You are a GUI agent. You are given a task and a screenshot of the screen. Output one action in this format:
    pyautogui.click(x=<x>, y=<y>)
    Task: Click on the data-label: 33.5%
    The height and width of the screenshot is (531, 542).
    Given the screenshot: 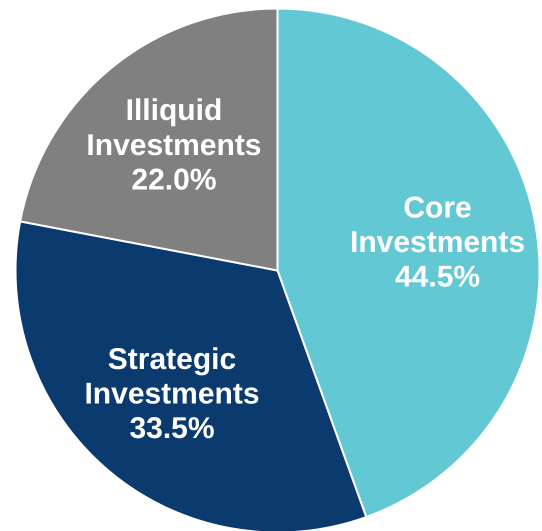 What is the action you would take?
    pyautogui.click(x=172, y=429)
    